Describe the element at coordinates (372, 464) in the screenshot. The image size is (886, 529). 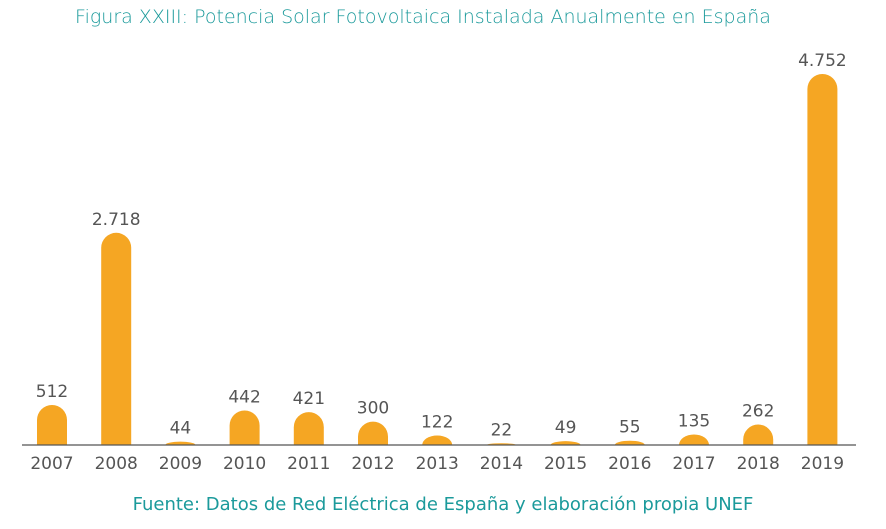
I see `x-tick-label-2012: 2012` at that location.